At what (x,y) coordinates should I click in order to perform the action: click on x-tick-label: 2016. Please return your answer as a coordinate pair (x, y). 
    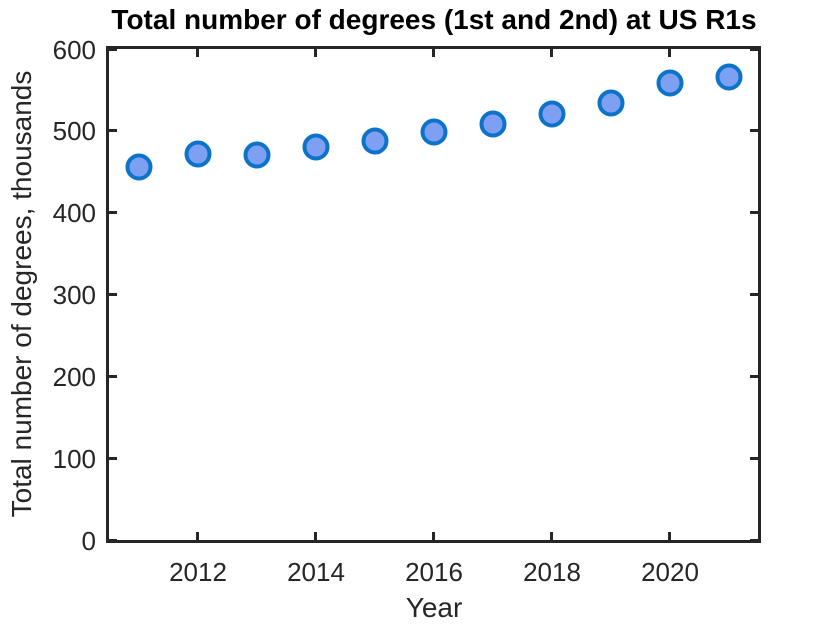
    Looking at the image, I should click on (434, 572).